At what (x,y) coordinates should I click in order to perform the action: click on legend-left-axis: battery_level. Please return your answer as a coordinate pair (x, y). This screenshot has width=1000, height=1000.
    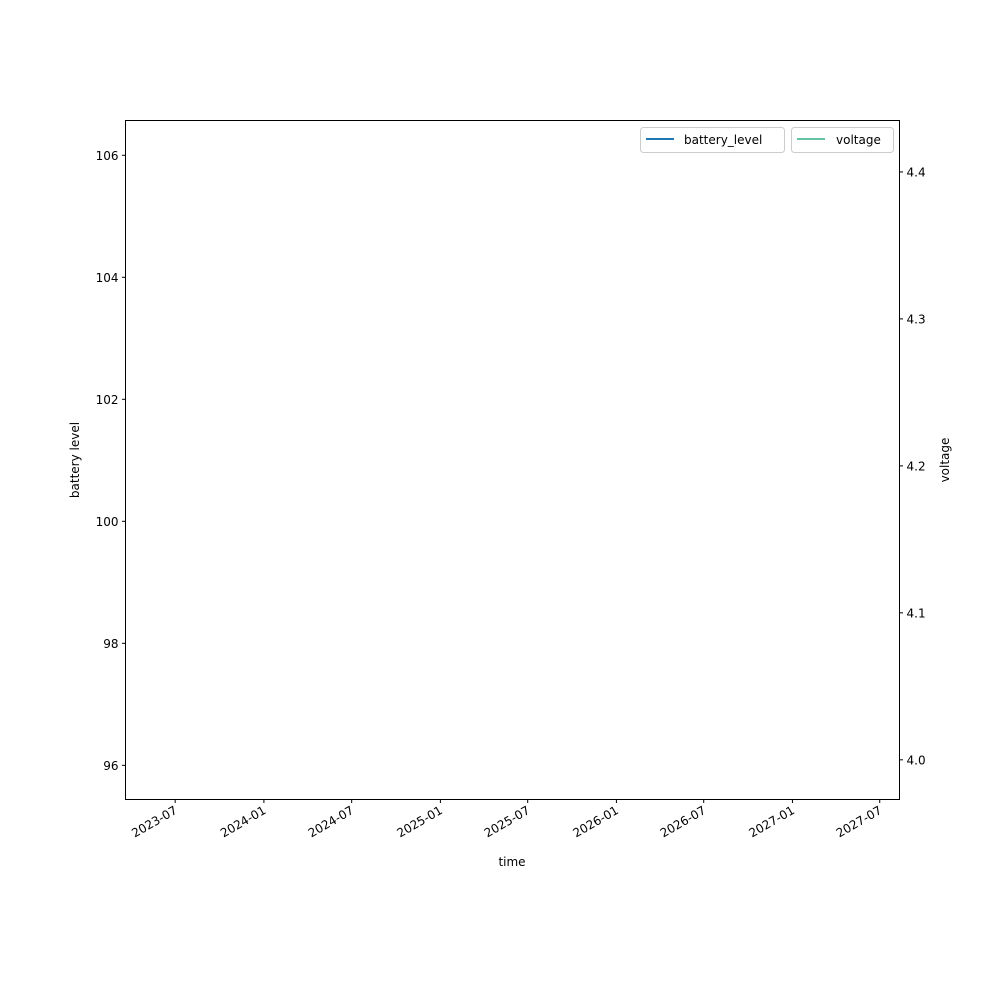
    Looking at the image, I should click on (712, 140).